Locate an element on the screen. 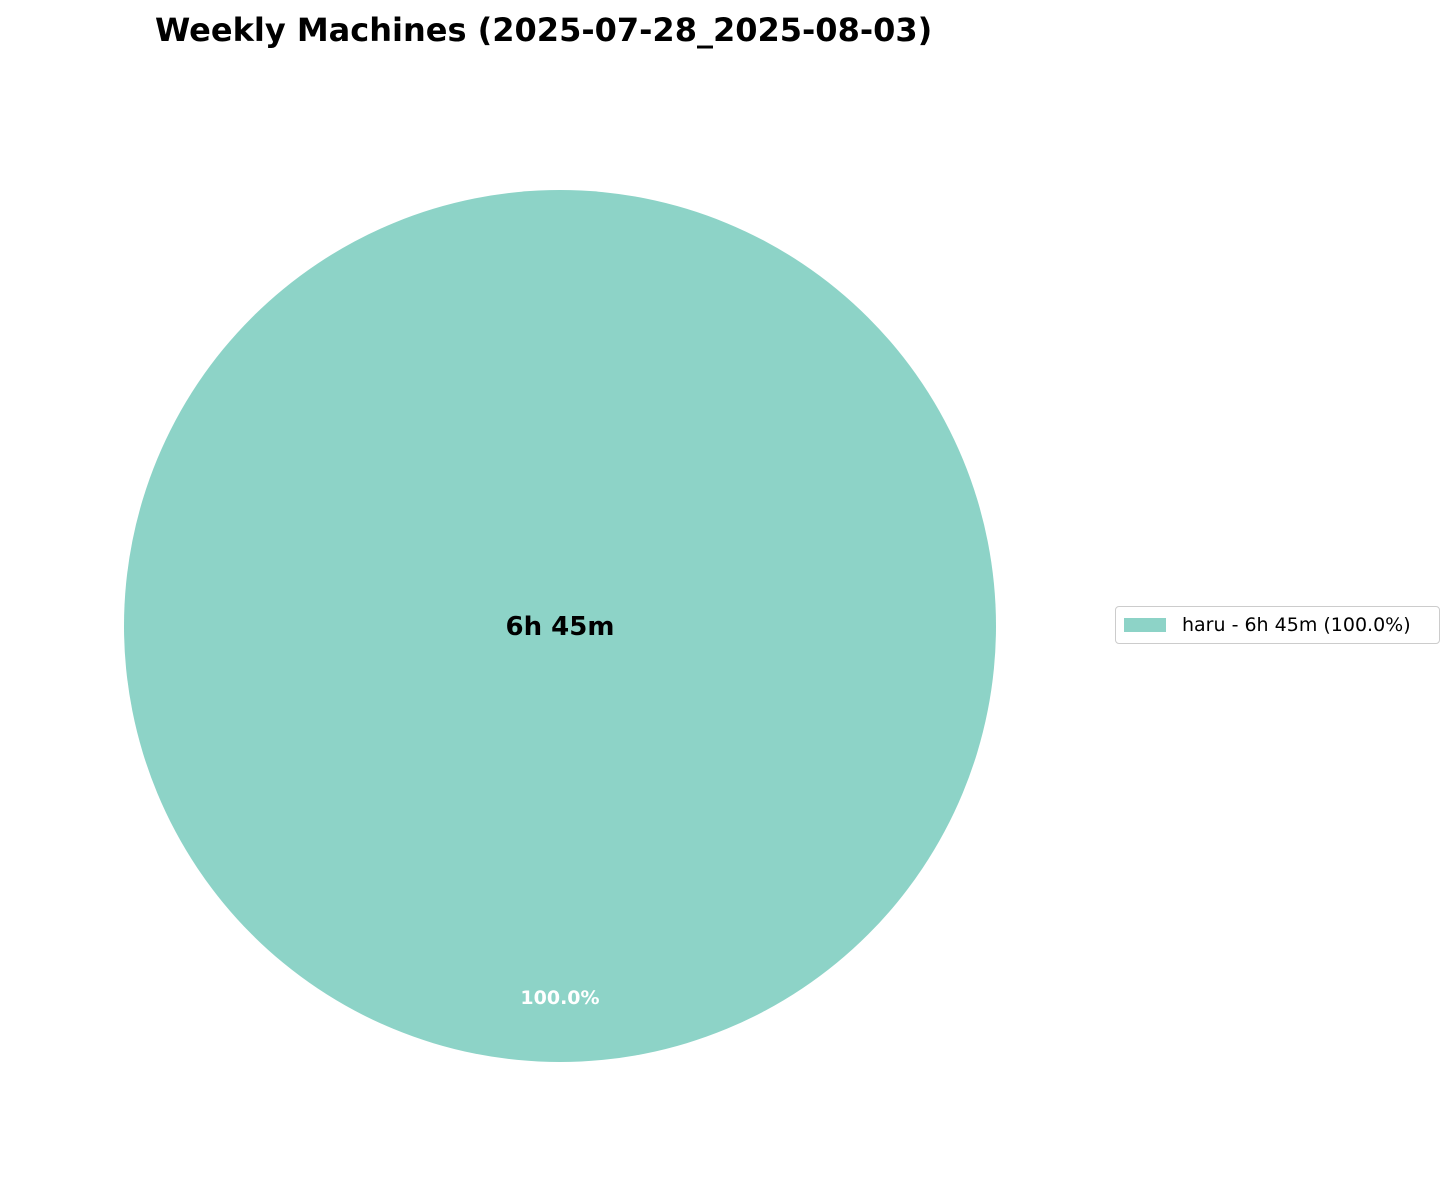  legend: haru - 6h 45m (100.0%) is located at coordinates (1277, 625).